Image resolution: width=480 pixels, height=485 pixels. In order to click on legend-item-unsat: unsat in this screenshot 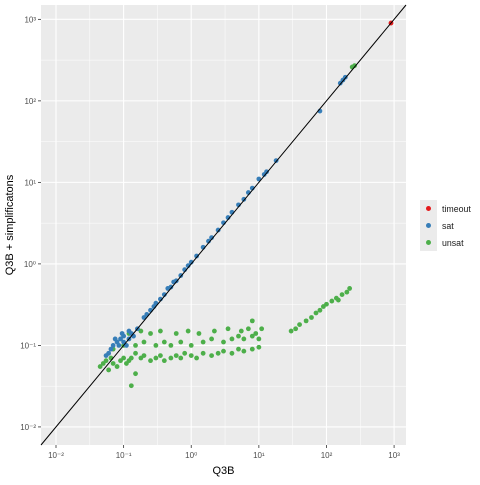, I will do `click(448, 242)`.